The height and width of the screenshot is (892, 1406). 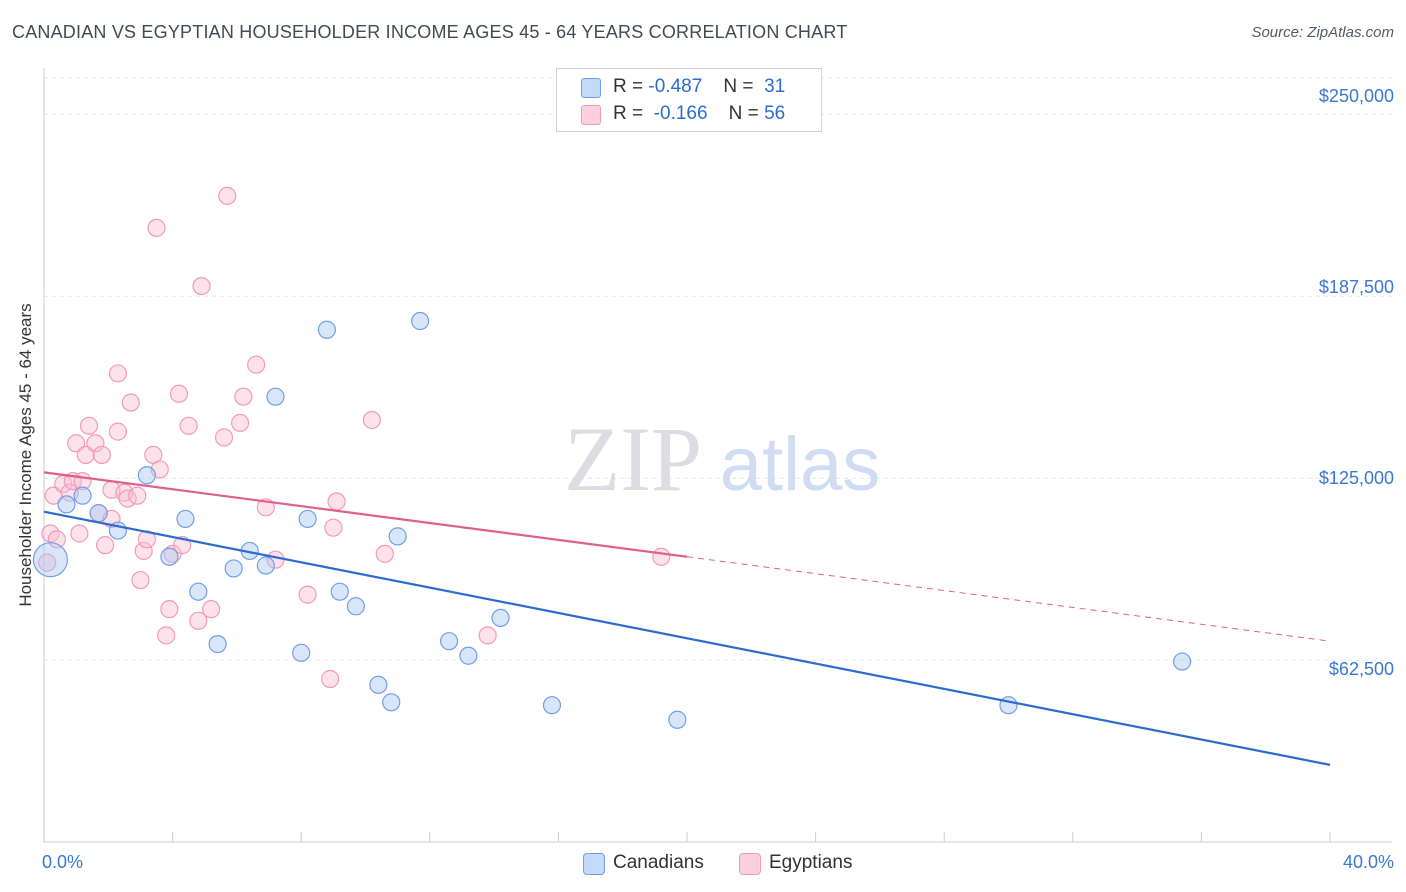 I want to click on stats-legend: R = -0.487 N = 31 R = -0.166 N = 56, so click(x=689, y=100).